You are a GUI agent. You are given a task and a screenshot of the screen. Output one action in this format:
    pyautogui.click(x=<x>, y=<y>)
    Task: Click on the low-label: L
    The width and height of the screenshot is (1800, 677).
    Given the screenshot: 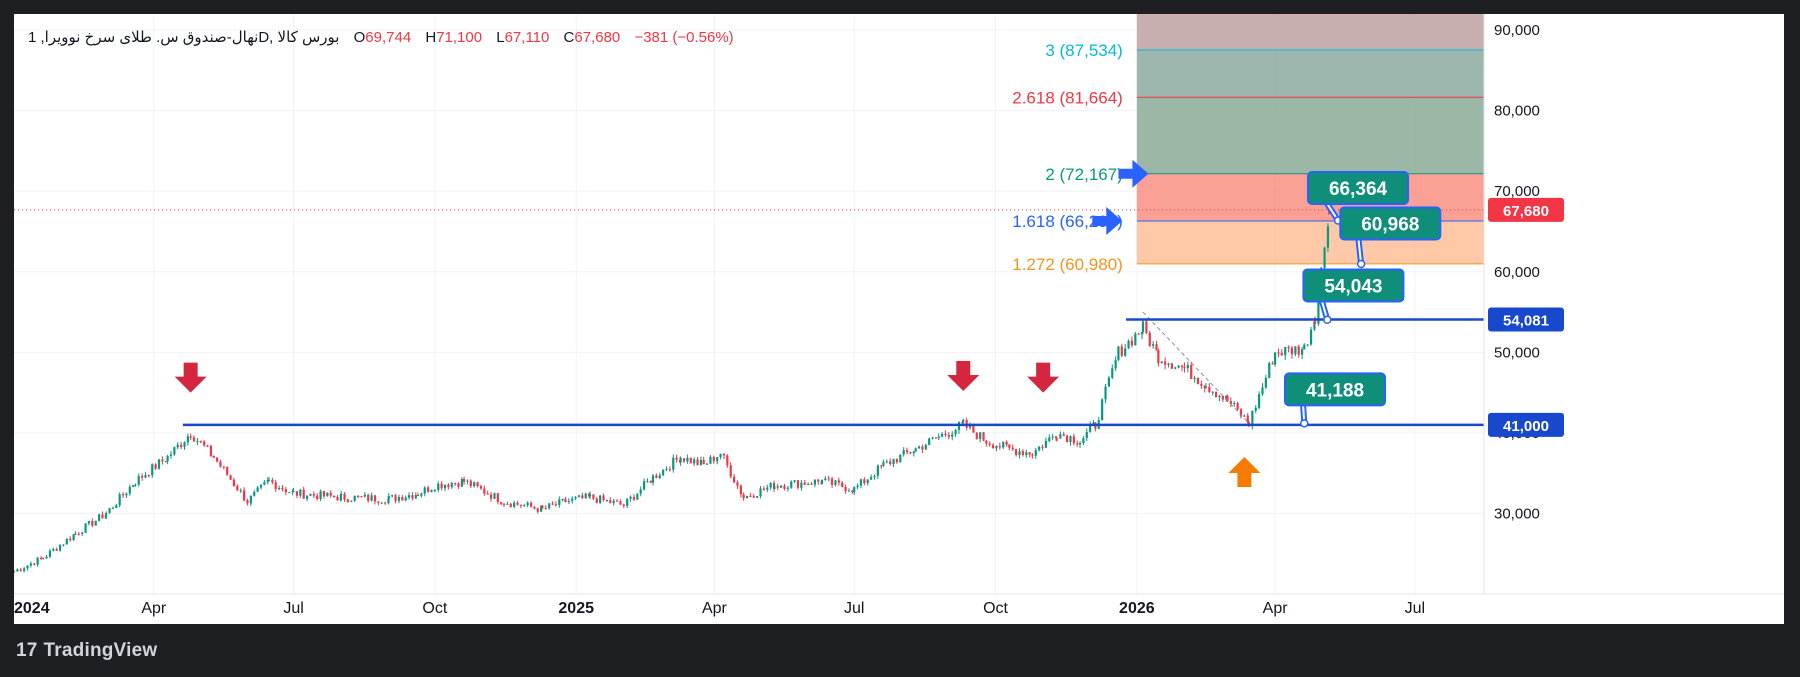 What is the action you would take?
    pyautogui.click(x=500, y=37)
    